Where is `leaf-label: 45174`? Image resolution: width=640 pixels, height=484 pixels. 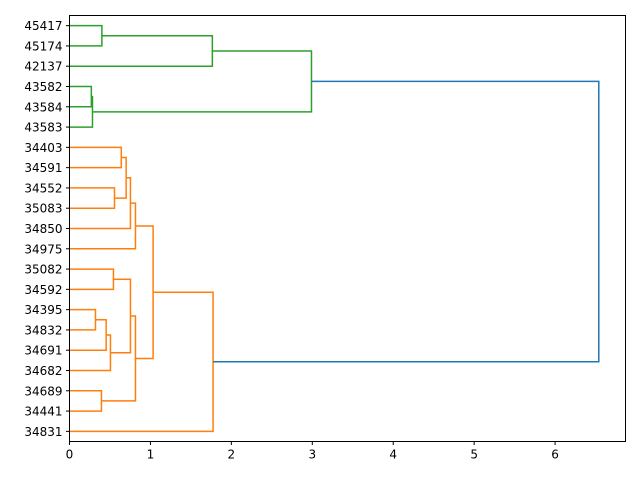
leaf-label: 45174 is located at coordinates (43, 46).